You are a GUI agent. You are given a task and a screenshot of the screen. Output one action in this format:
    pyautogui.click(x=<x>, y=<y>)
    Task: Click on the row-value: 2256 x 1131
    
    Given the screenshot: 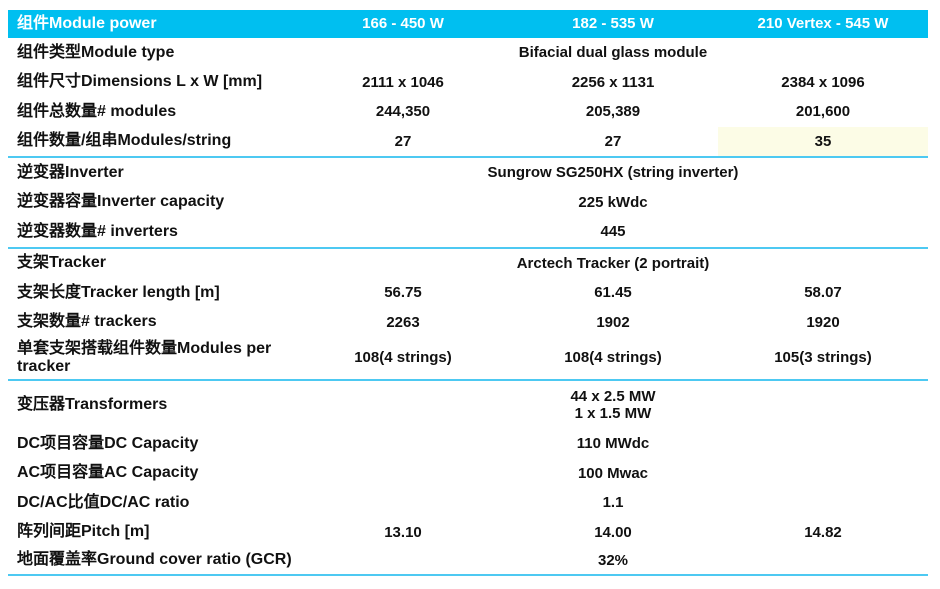 What is the action you would take?
    pyautogui.click(x=613, y=82)
    